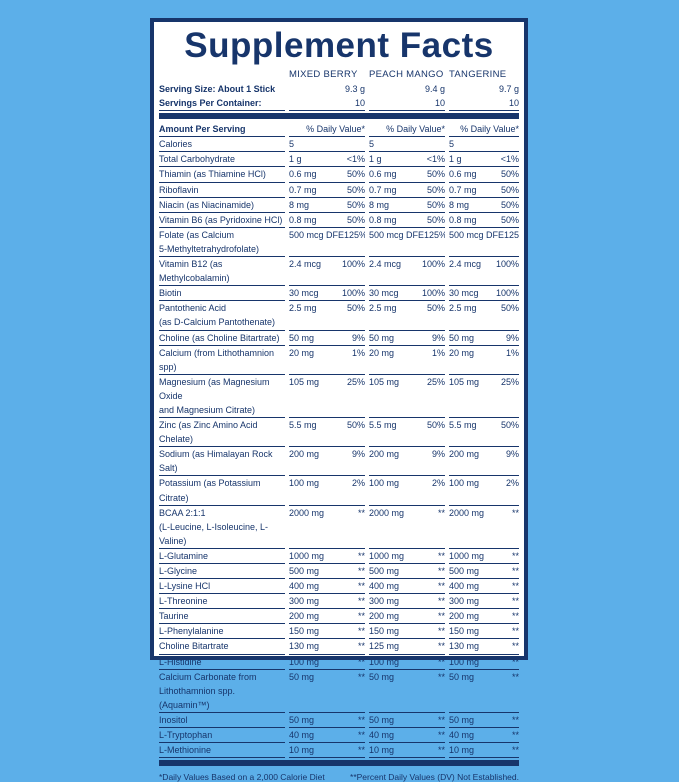 This screenshot has height=782, width=679. I want to click on amount: 5, so click(372, 144).